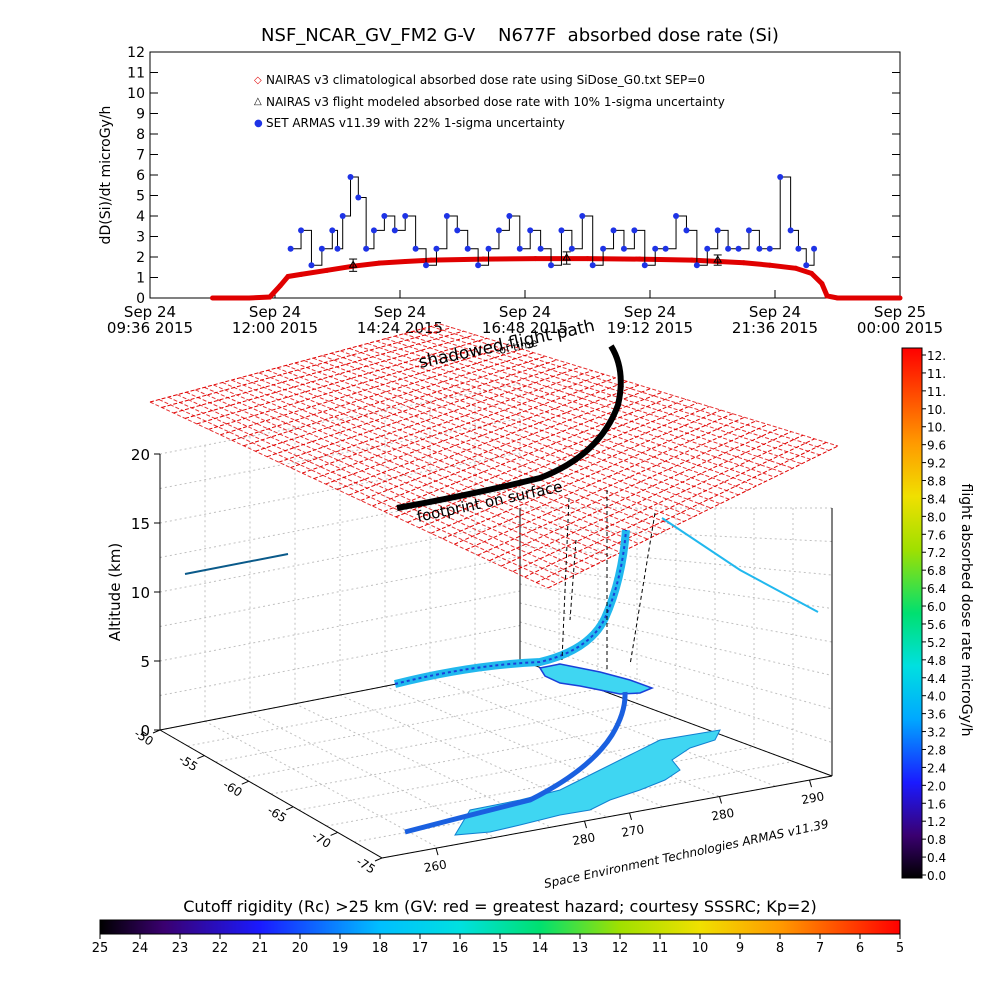  What do you see at coordinates (580, 948) in the screenshot?
I see `rigidity-colorbar-tick-label: 13` at bounding box center [580, 948].